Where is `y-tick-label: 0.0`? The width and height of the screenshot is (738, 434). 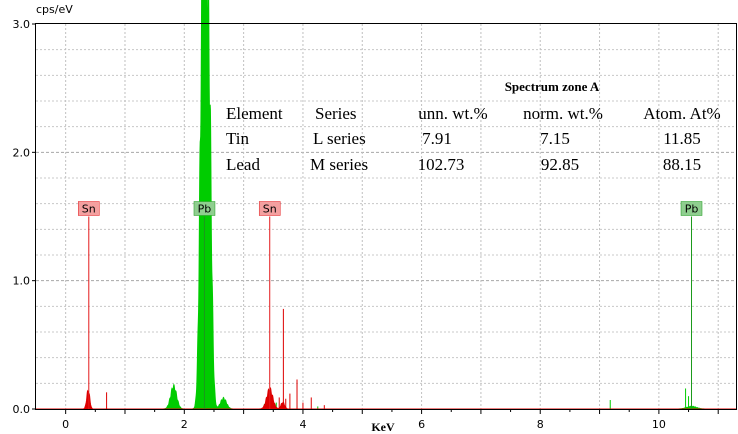 y-tick-label: 0.0 is located at coordinates (22, 409).